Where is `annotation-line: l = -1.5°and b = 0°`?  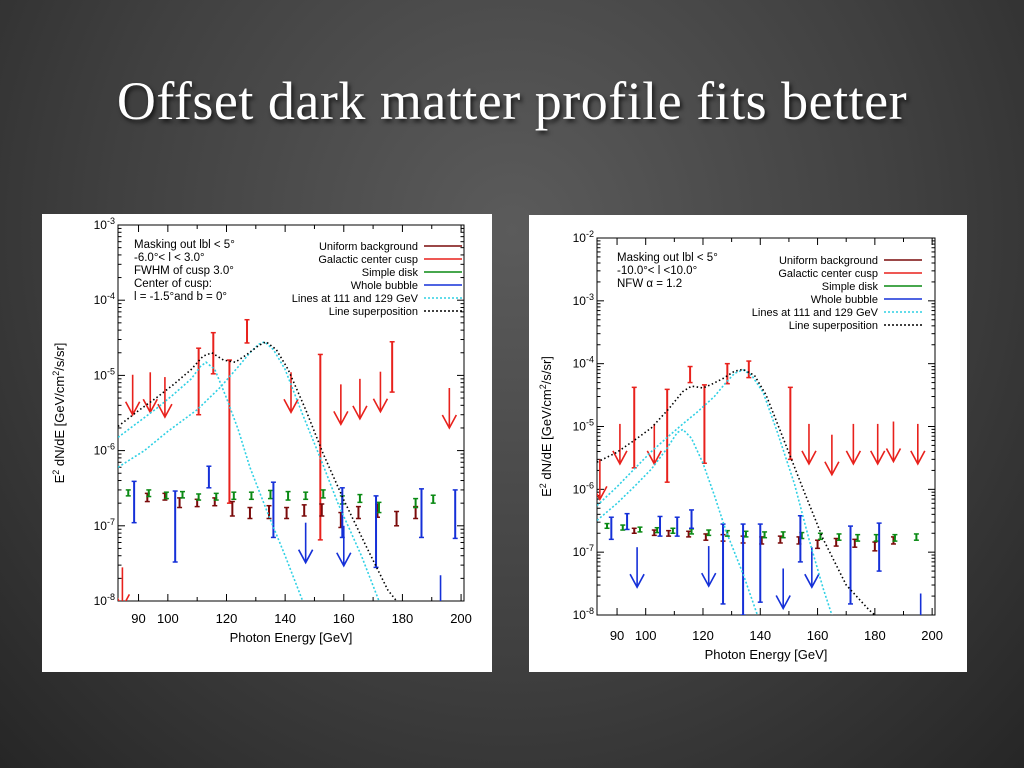
annotation-line: l = -1.5°and b = 0° is located at coordinates (180, 297).